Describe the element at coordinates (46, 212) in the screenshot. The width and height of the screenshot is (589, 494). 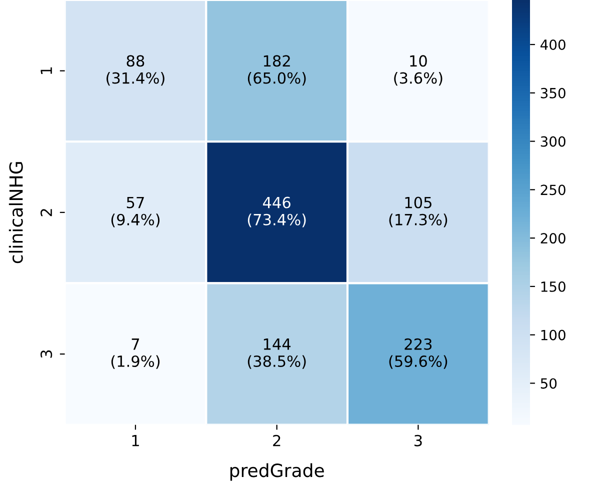
I see `y-tick-label: 2` at that location.